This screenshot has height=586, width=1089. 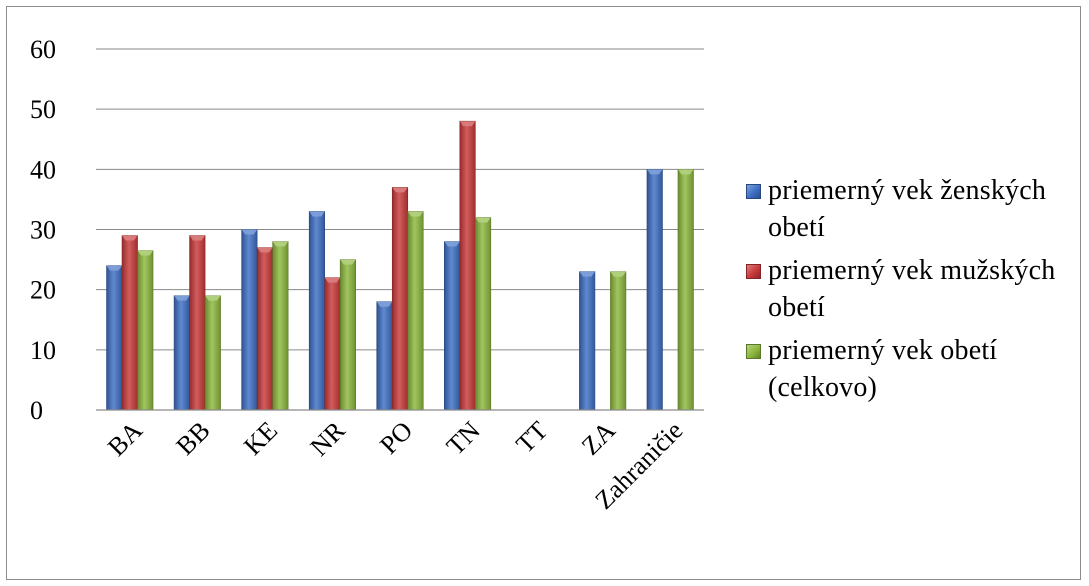 I want to click on bar-male-bb, so click(x=197, y=323).